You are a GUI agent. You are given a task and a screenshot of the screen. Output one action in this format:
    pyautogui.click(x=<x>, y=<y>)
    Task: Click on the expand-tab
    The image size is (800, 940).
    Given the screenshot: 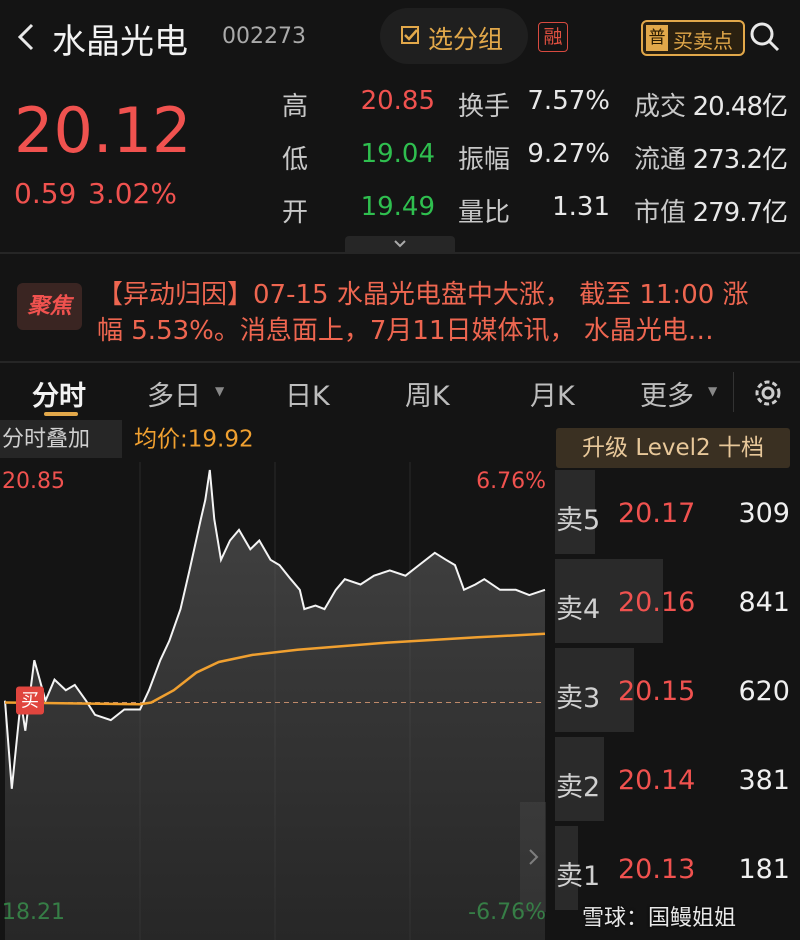 What is the action you would take?
    pyautogui.click(x=400, y=244)
    